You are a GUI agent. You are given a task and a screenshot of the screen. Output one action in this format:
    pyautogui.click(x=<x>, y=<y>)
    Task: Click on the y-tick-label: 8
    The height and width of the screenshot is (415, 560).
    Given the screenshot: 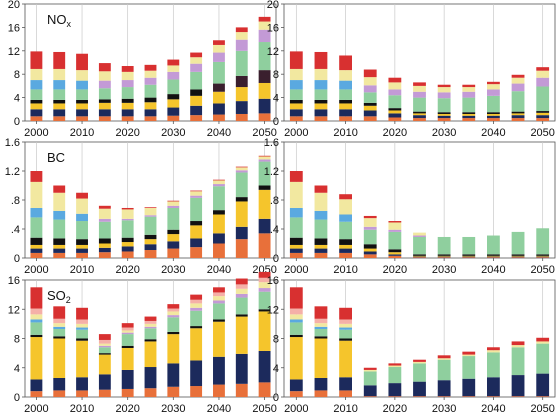 What is the action you would take?
    pyautogui.click(x=17, y=75)
    